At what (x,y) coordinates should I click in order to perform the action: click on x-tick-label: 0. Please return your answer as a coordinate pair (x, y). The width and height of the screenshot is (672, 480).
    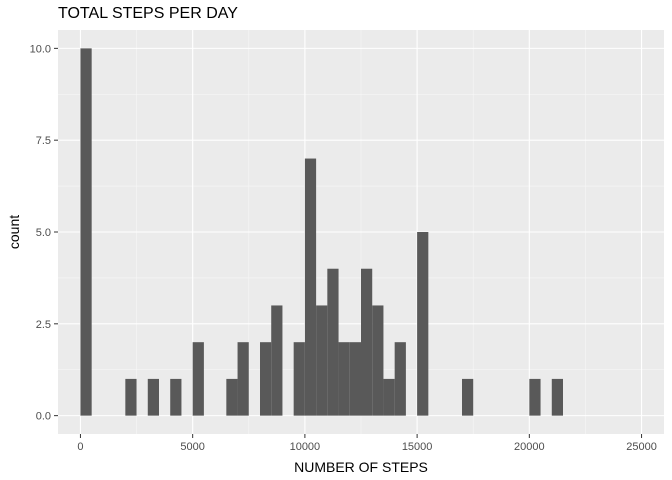
    Looking at the image, I should click on (80, 447).